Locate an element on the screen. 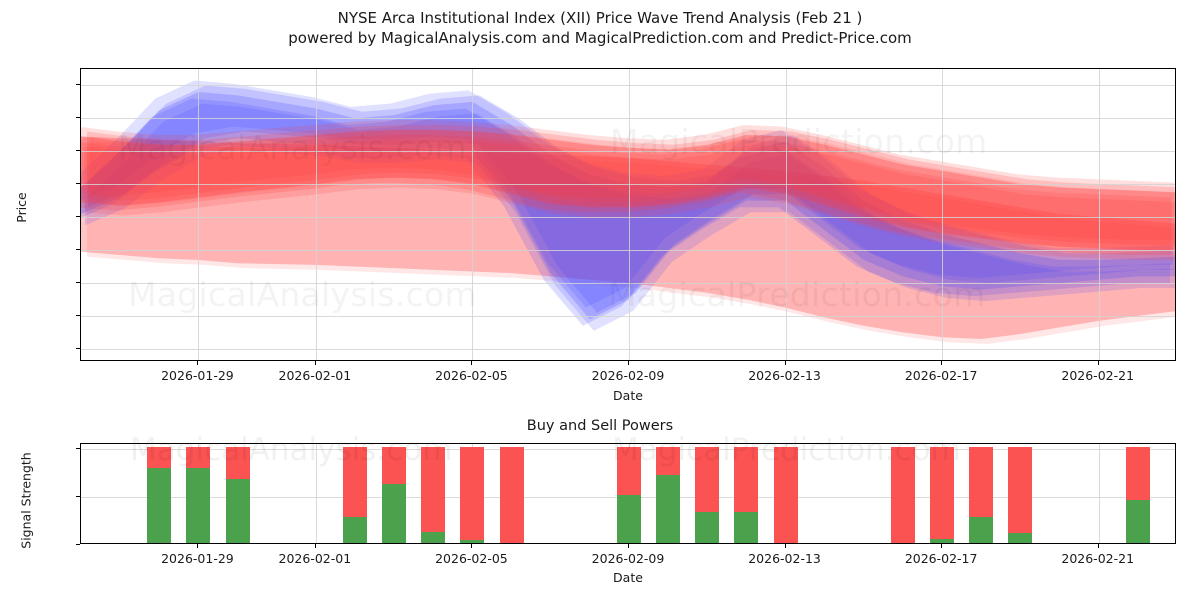 This screenshot has height=600, width=1200. signal-chart-title: Buy and Sell Powers is located at coordinates (600, 426).